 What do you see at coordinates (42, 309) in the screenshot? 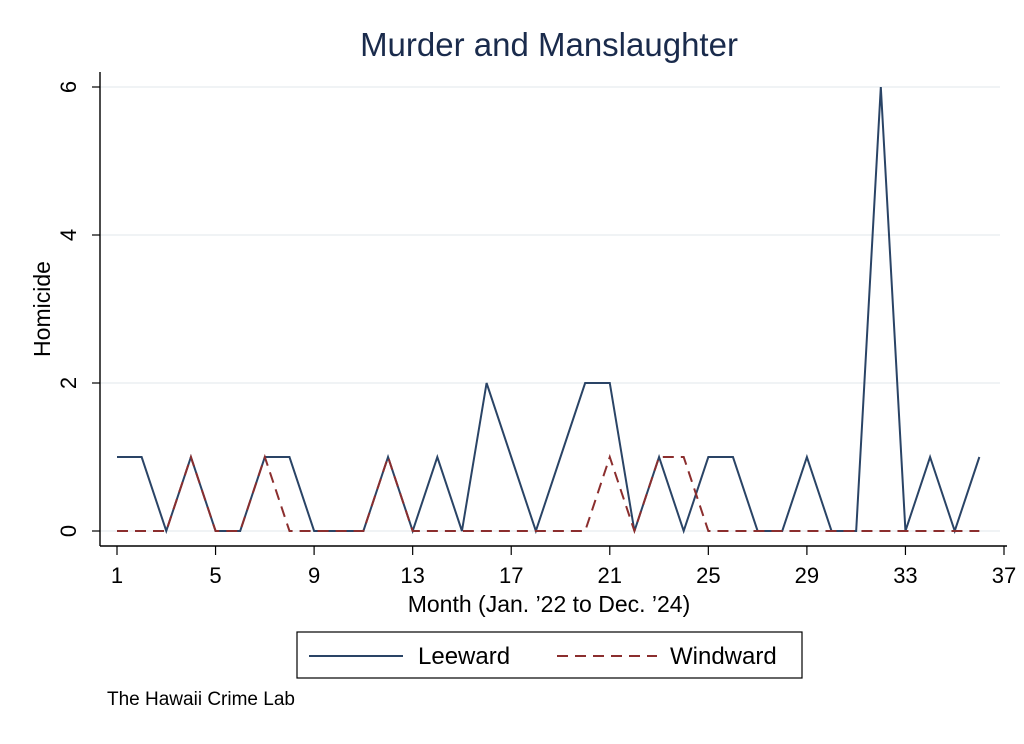
I see `y-axis-label: Homicide` at bounding box center [42, 309].